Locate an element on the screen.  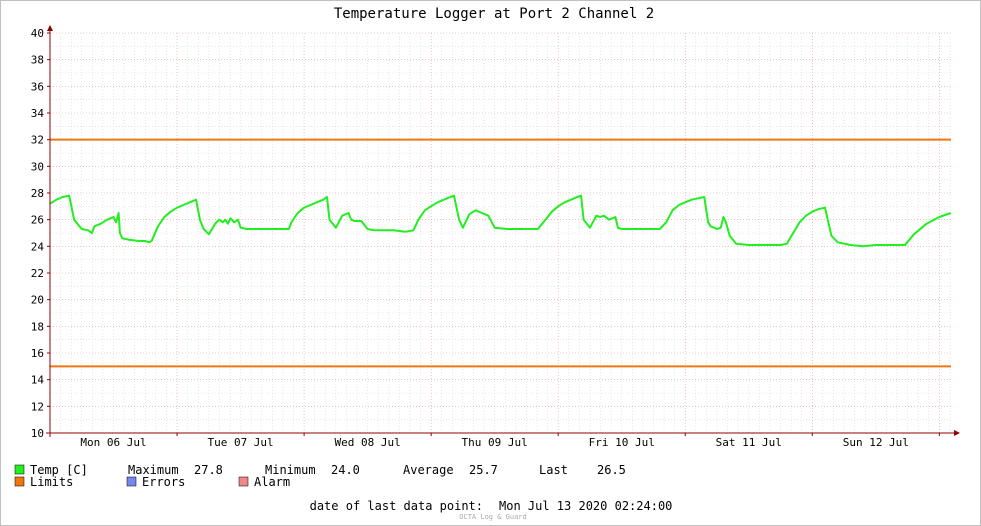
stat-last-label: Last is located at coordinates (553, 470).